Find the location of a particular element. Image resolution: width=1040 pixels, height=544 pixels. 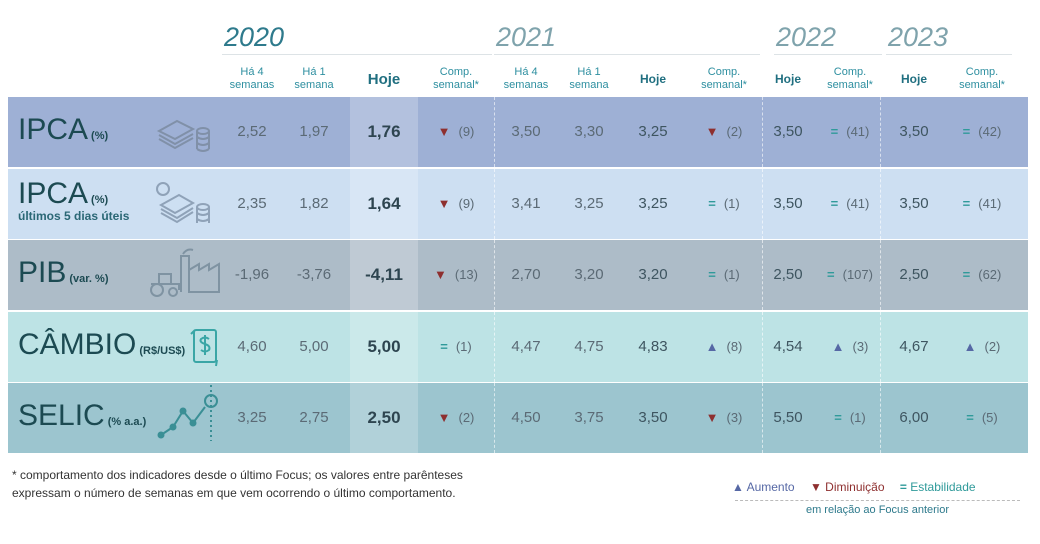

value-ha1: 3,30 is located at coordinates (589, 131).